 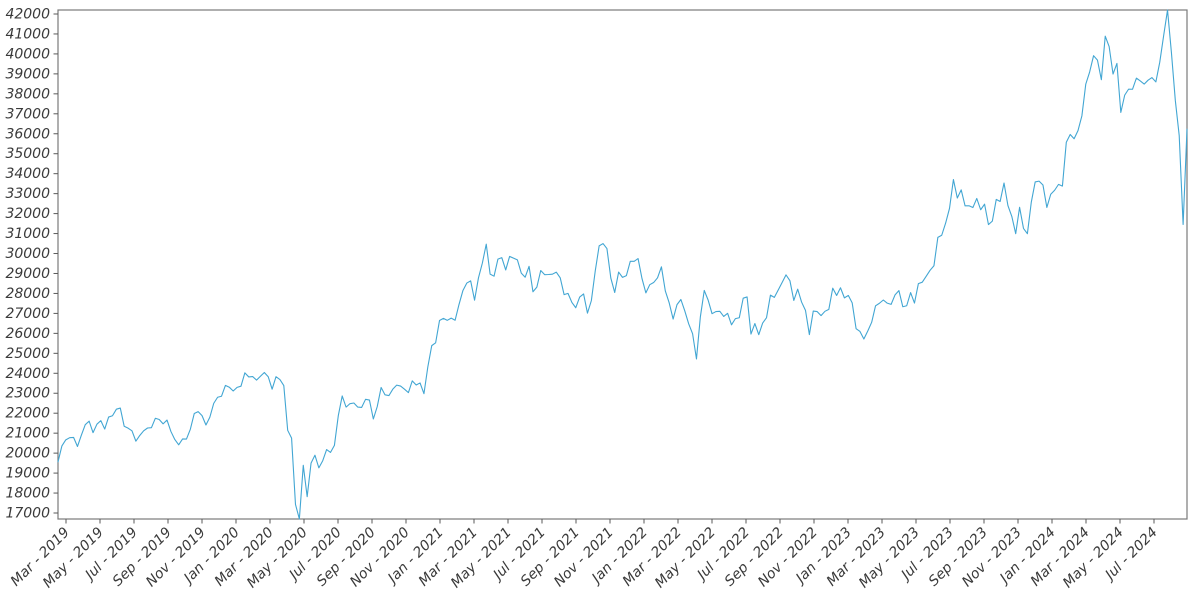 I want to click on y-tick-label: 17000, so click(x=27, y=514).